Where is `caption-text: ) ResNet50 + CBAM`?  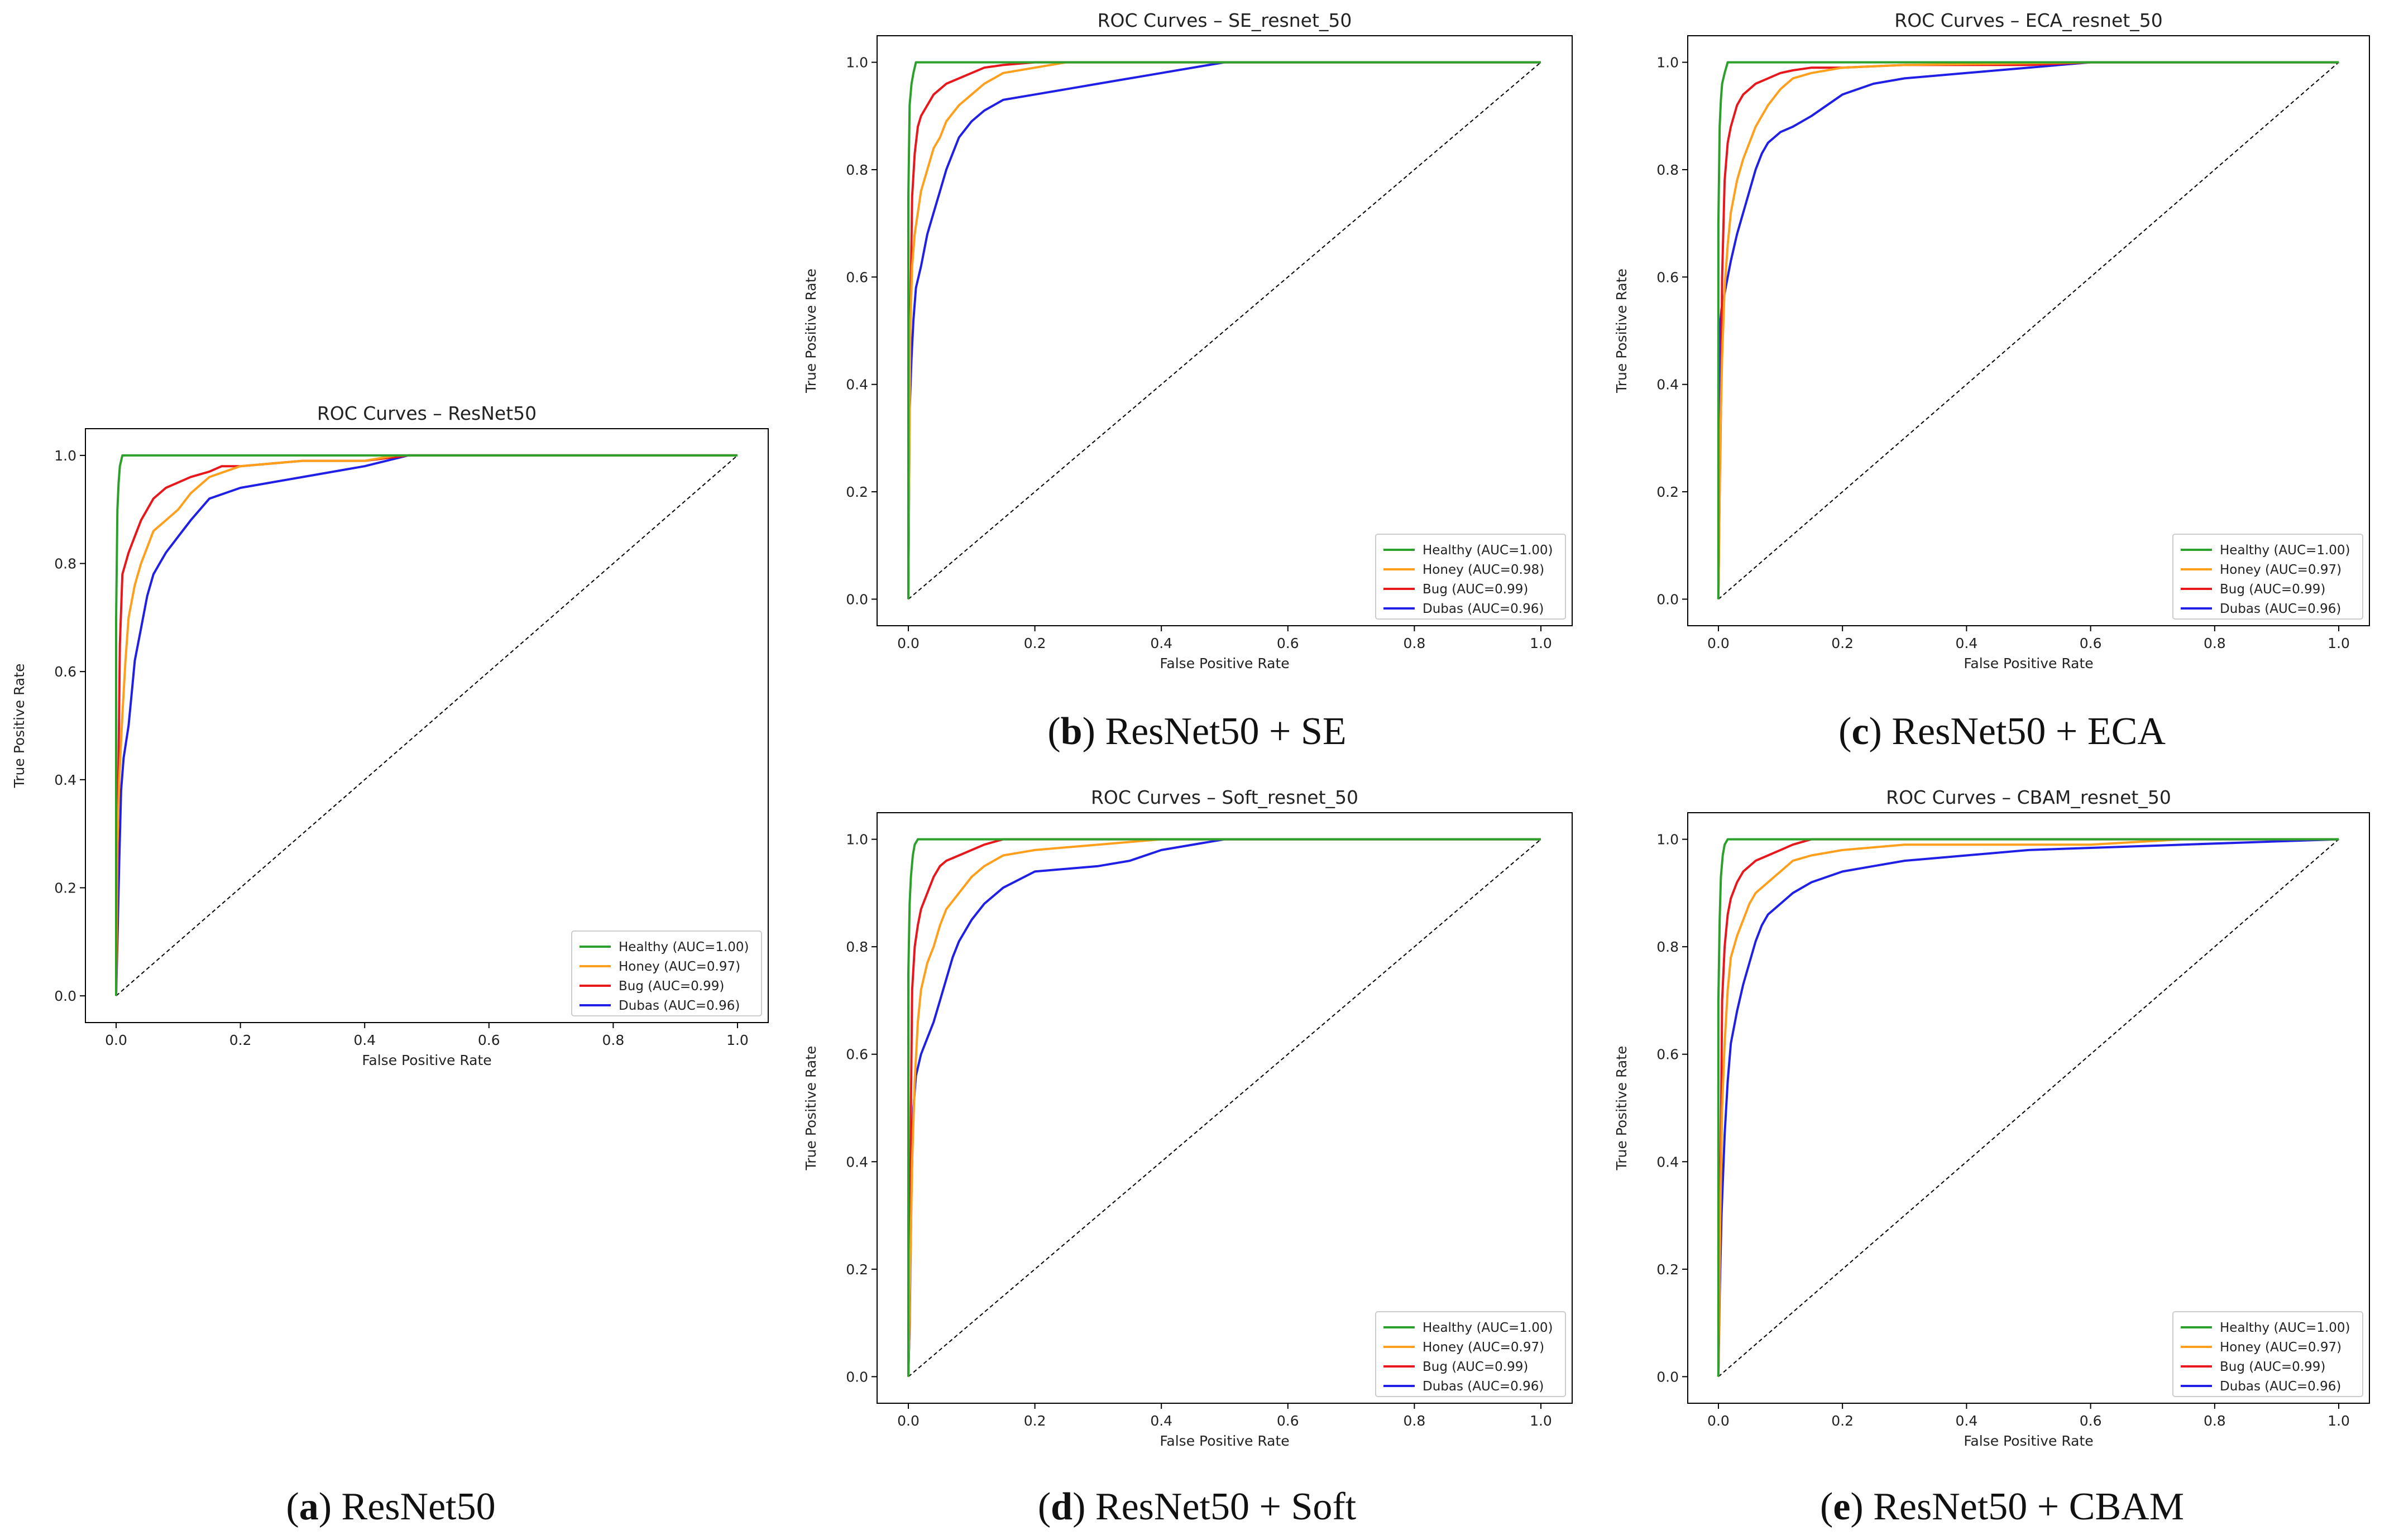
caption-text: ) ResNet50 + CBAM is located at coordinates (2017, 1506).